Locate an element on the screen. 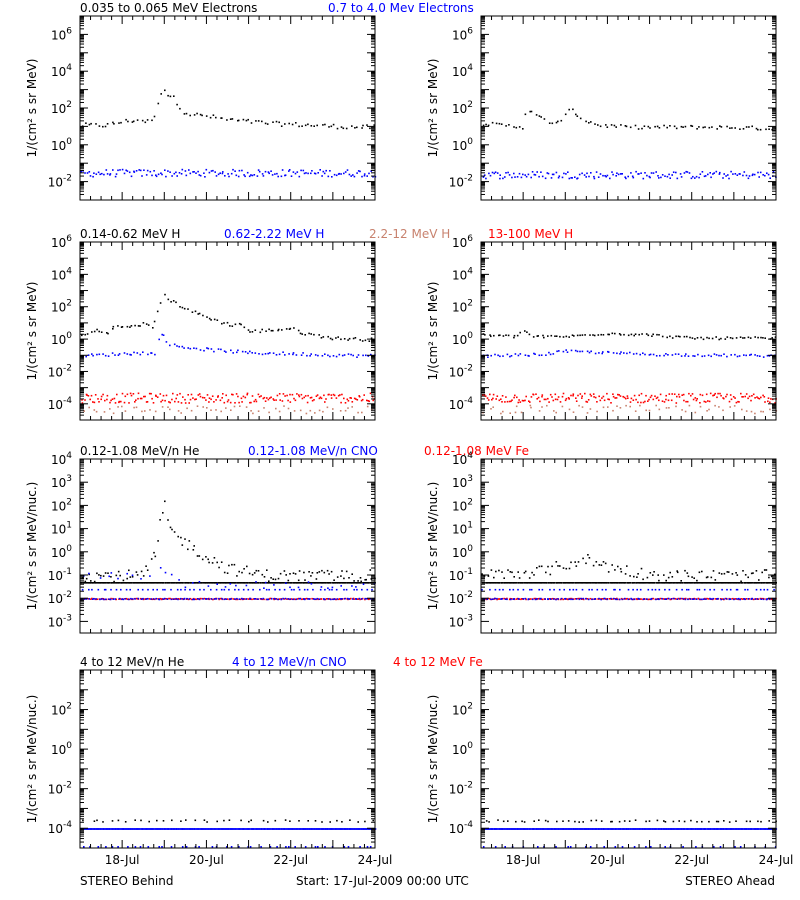 The width and height of the screenshot is (800, 900). y-tick-label: 10⁴ is located at coordinates (61, 459).